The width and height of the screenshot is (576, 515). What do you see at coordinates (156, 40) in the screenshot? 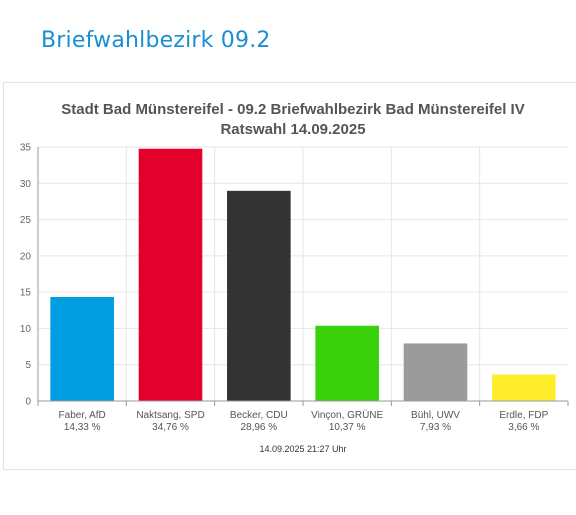
I see `page-heading: Briefwahlbezirk 09.2` at bounding box center [156, 40].